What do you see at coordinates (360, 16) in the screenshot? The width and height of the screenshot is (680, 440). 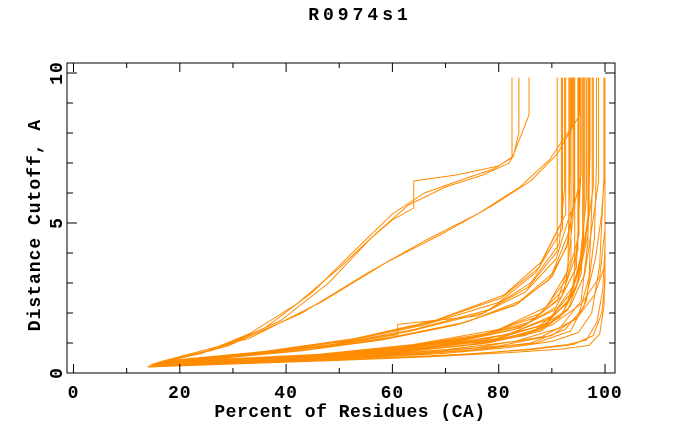 I see `chart-title: R0974s1` at bounding box center [360, 16].